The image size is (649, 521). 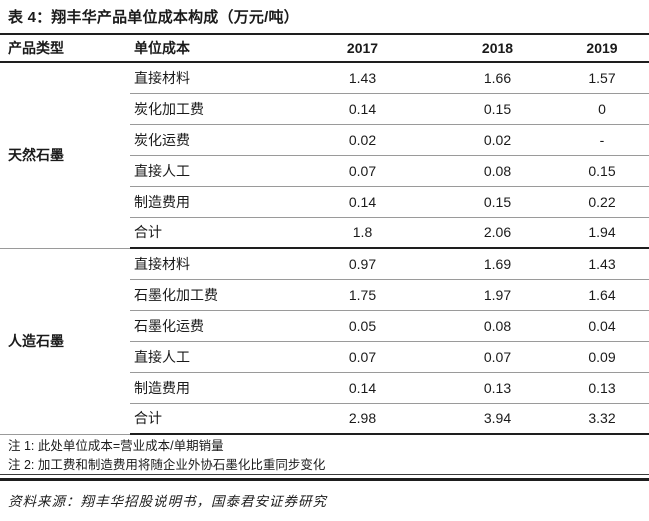 I want to click on value-cell-2019: 0.15, so click(x=602, y=171).